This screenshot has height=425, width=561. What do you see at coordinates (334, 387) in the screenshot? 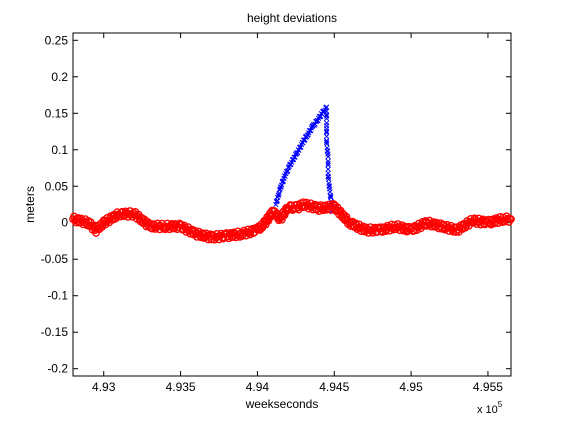
I see `x-tick-label: 4.945` at bounding box center [334, 387].